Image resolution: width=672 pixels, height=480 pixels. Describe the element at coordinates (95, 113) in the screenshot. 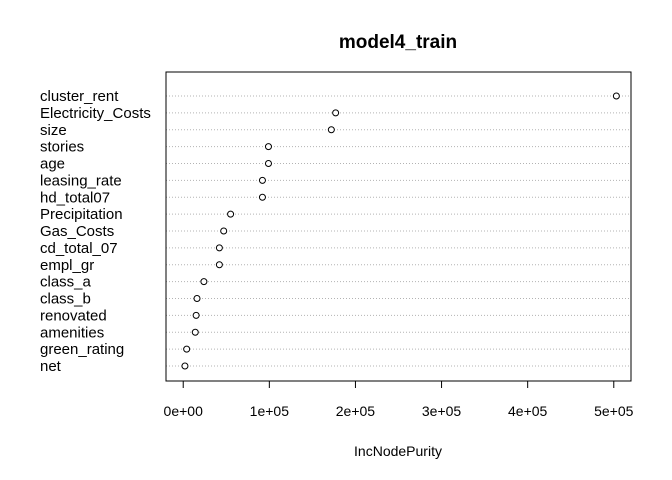

I see `category-label: Electricity_Costs` at that location.